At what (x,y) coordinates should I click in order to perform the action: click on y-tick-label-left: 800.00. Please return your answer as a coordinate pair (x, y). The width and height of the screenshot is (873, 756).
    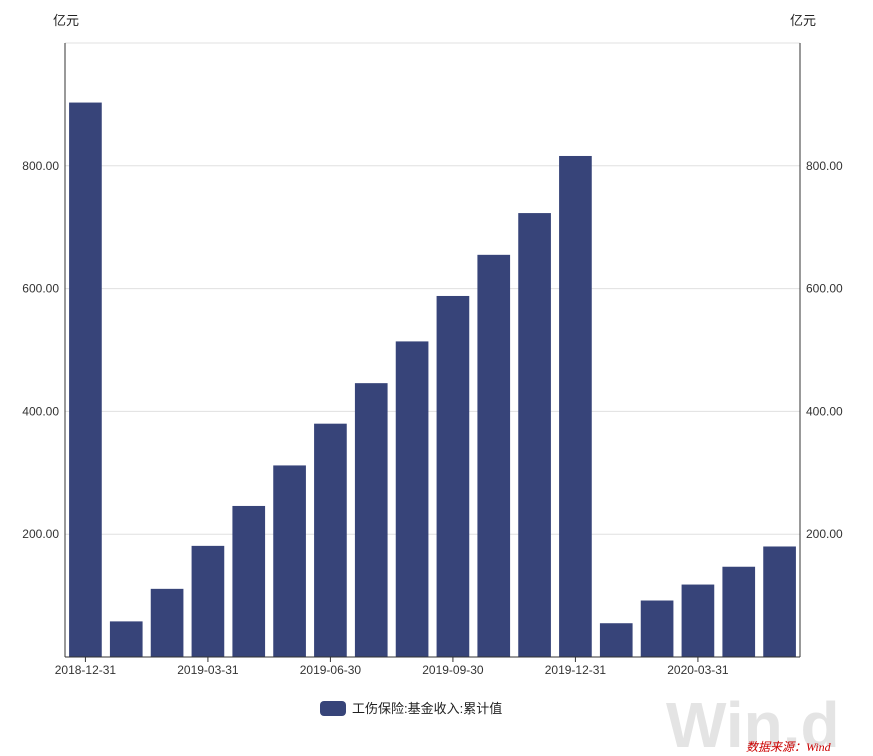
    Looking at the image, I should click on (40, 166).